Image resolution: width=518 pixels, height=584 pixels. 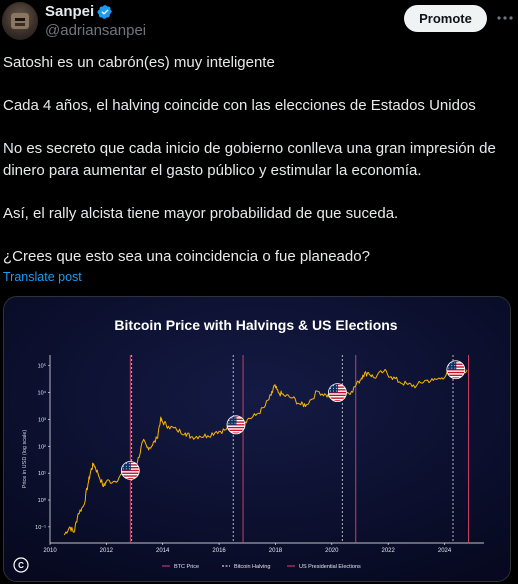 I want to click on x-tick-label: 2012, so click(x=107, y=551).